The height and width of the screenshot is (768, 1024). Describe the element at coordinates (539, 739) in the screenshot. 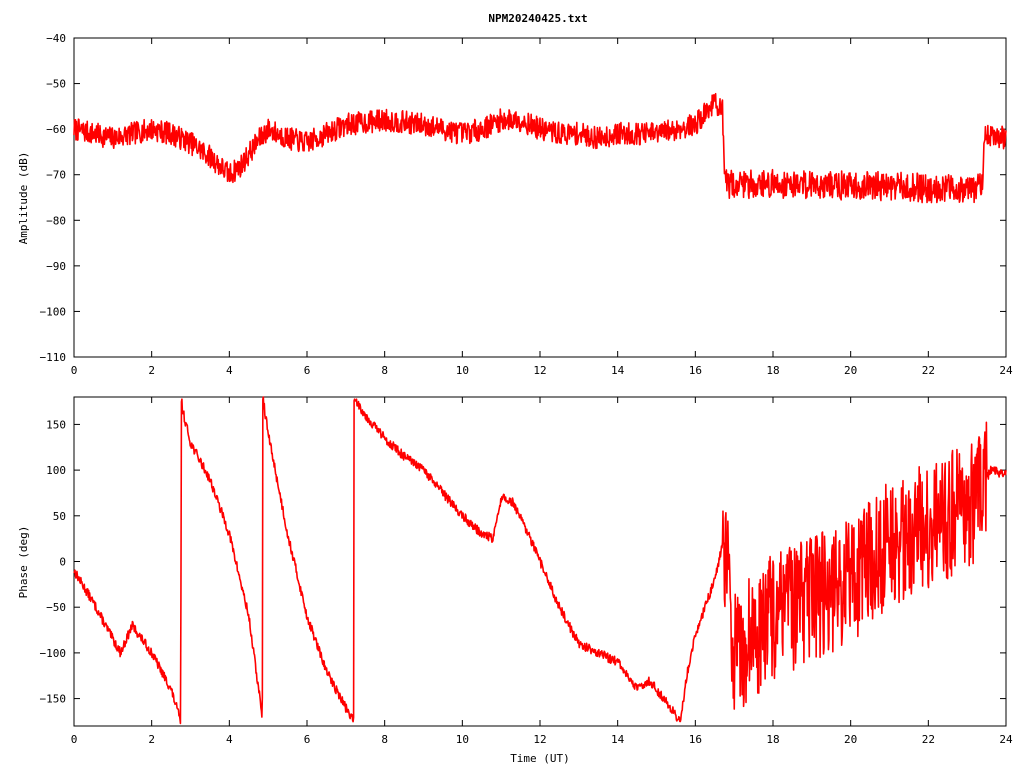

I see `phase-x-tick-label: 12` at that location.